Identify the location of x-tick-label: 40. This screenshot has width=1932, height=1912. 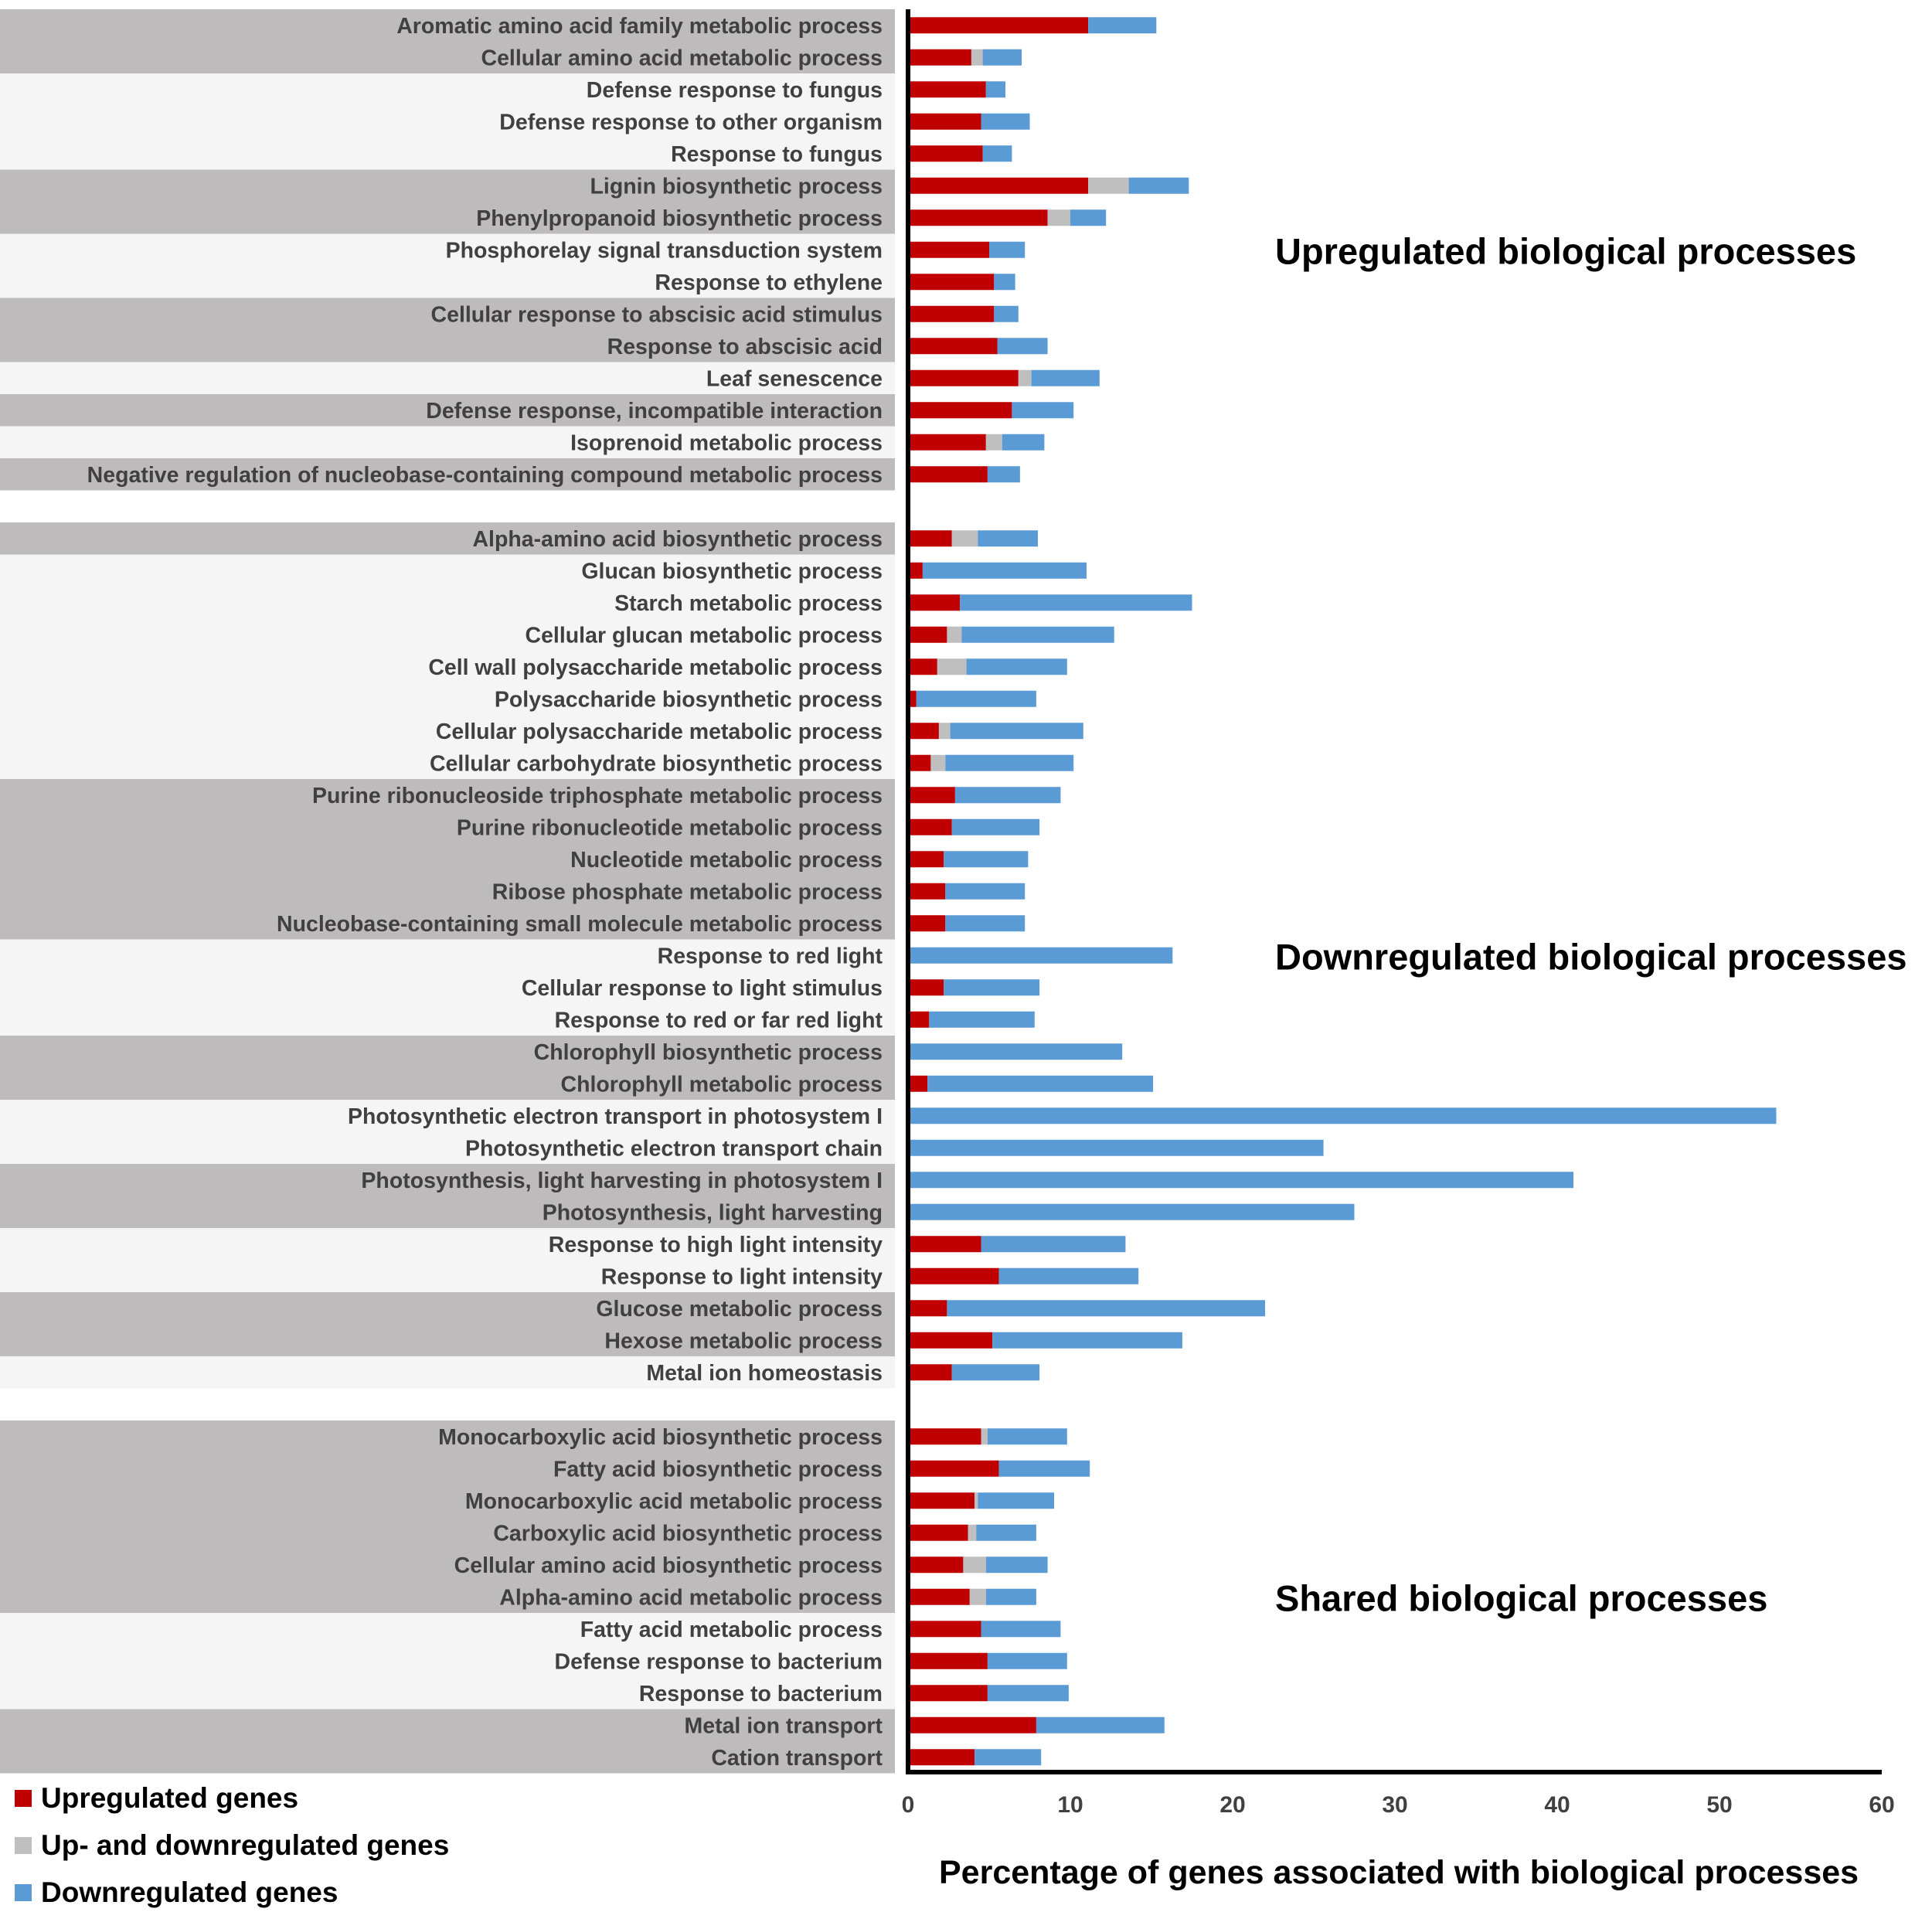
(1557, 1805).